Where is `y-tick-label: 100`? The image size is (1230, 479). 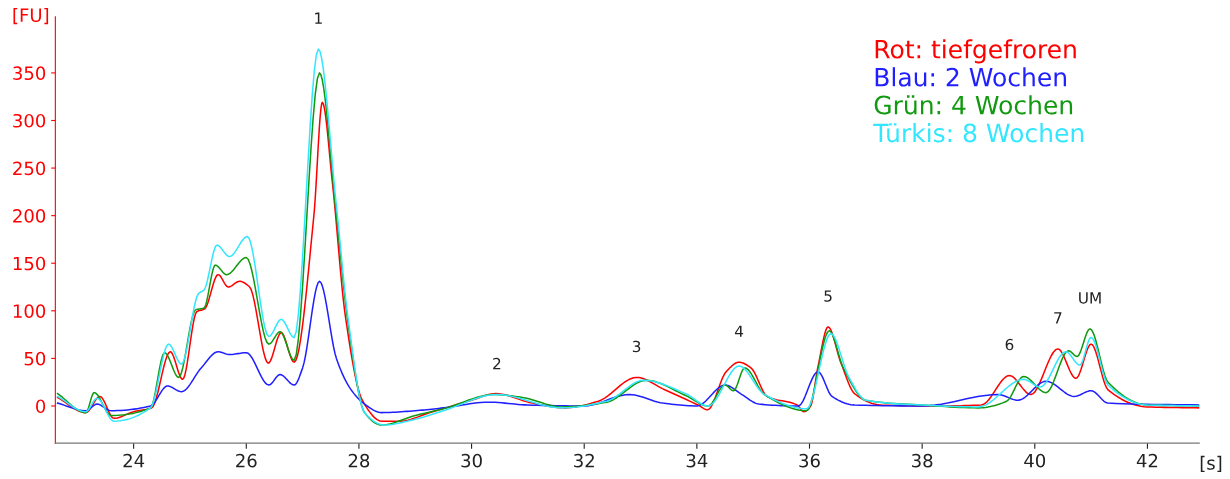 y-tick-label: 100 is located at coordinates (29, 311).